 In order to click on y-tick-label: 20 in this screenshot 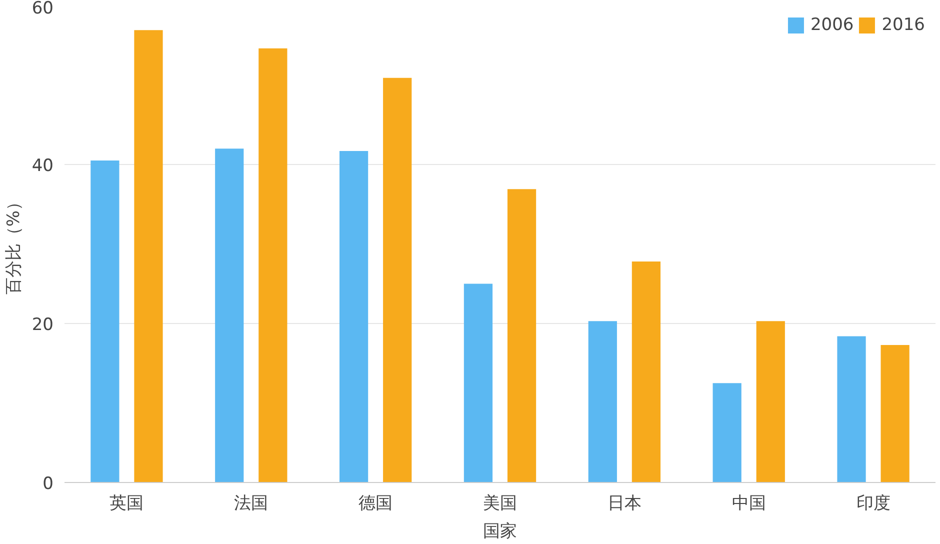, I will do `click(43, 325)`.